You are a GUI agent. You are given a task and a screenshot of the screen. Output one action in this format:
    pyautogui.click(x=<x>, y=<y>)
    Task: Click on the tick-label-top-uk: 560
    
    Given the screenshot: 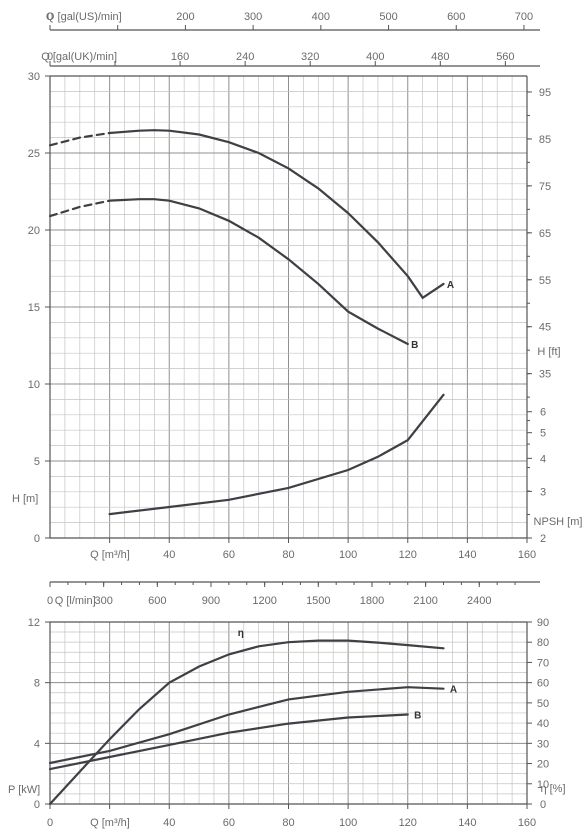 What is the action you would take?
    pyautogui.click(x=505, y=57)
    